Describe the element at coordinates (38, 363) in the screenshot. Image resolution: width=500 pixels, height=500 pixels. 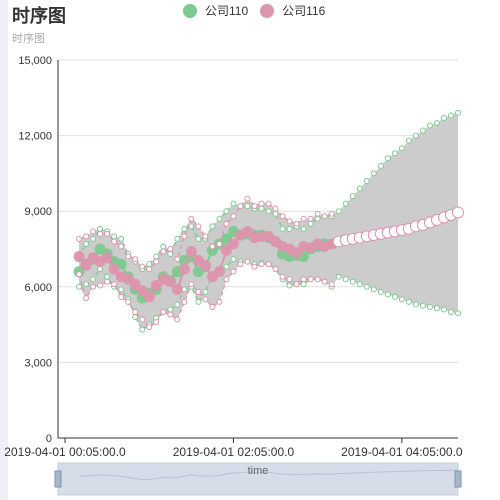
I see `y-tick-label: 3,000` at that location.